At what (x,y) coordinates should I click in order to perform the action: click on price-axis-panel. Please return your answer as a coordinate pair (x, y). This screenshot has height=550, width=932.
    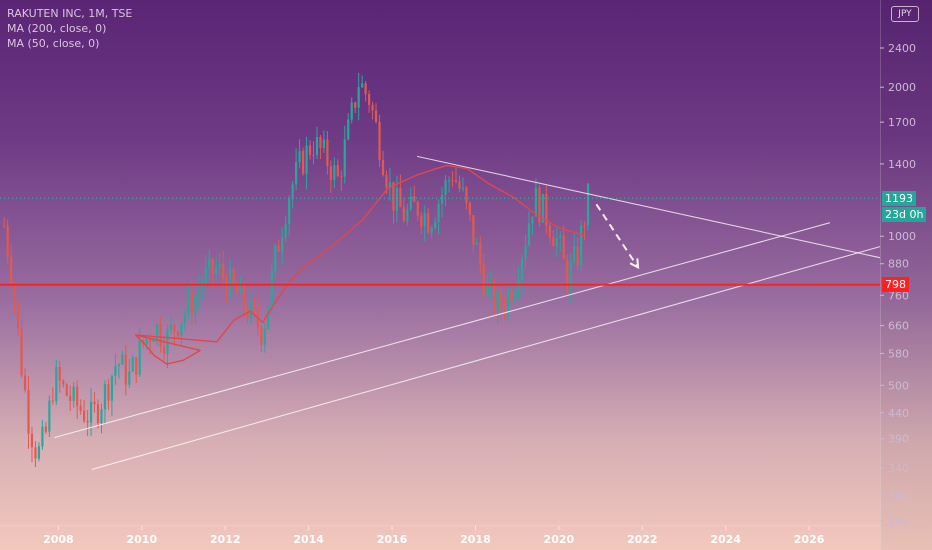
    Looking at the image, I should click on (906, 275).